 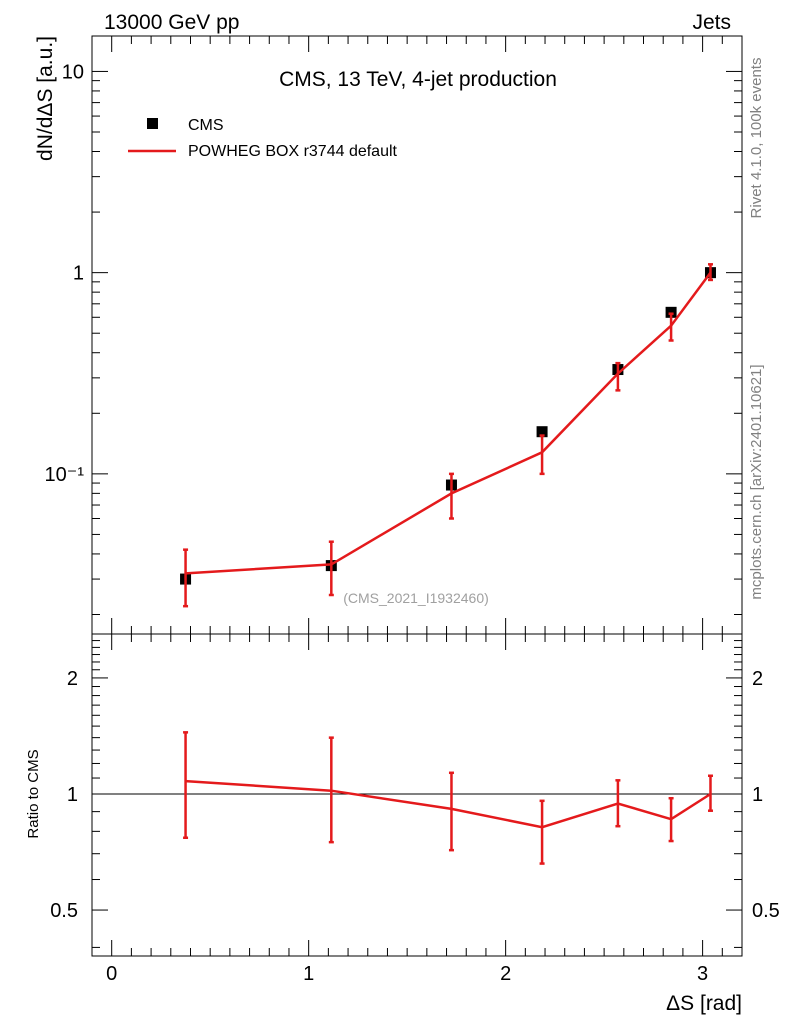 I want to click on main-y-axis-label: dN/dΔS [a.u.], so click(x=45, y=98).